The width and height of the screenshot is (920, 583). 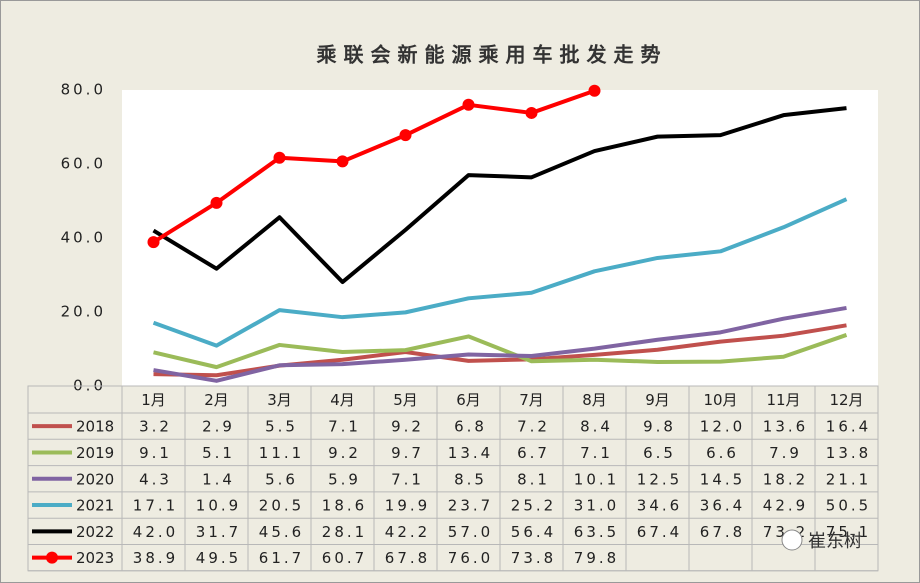 What do you see at coordinates (659, 506) in the screenshot?
I see `table-cell: 34.6` at bounding box center [659, 506].